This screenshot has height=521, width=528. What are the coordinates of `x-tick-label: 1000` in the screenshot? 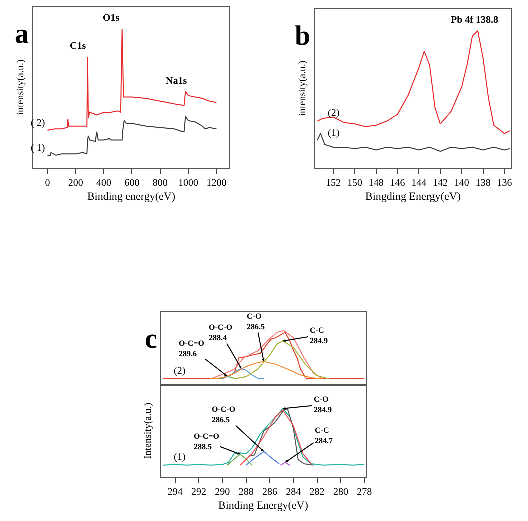 It's located at (188, 183).